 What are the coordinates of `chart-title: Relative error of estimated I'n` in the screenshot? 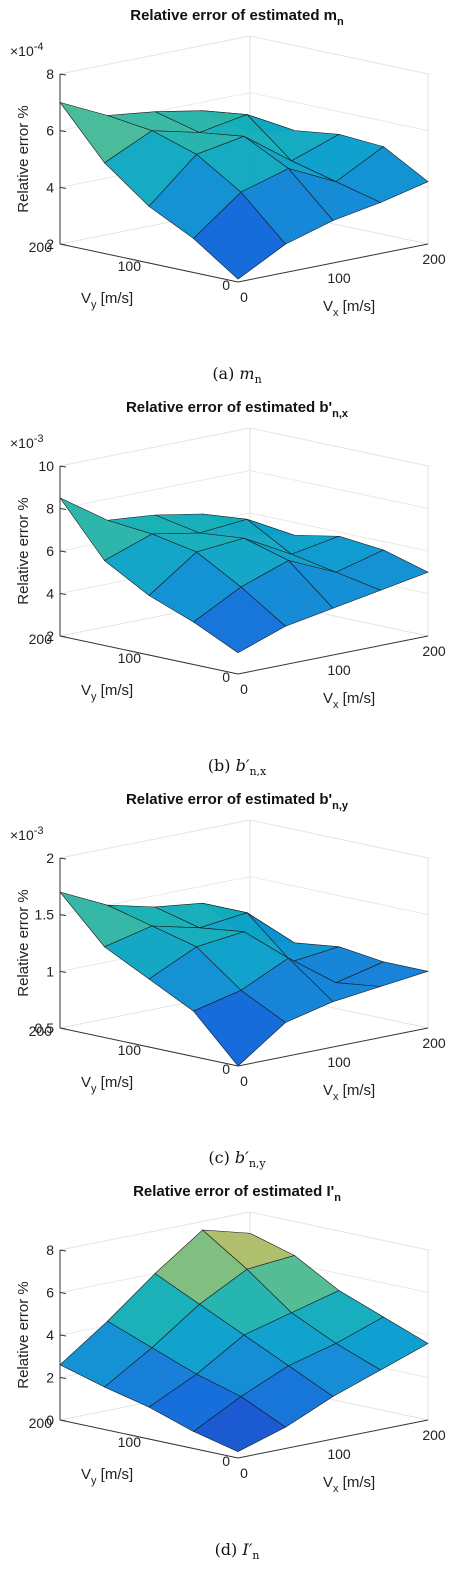 It's located at (237, 1193).